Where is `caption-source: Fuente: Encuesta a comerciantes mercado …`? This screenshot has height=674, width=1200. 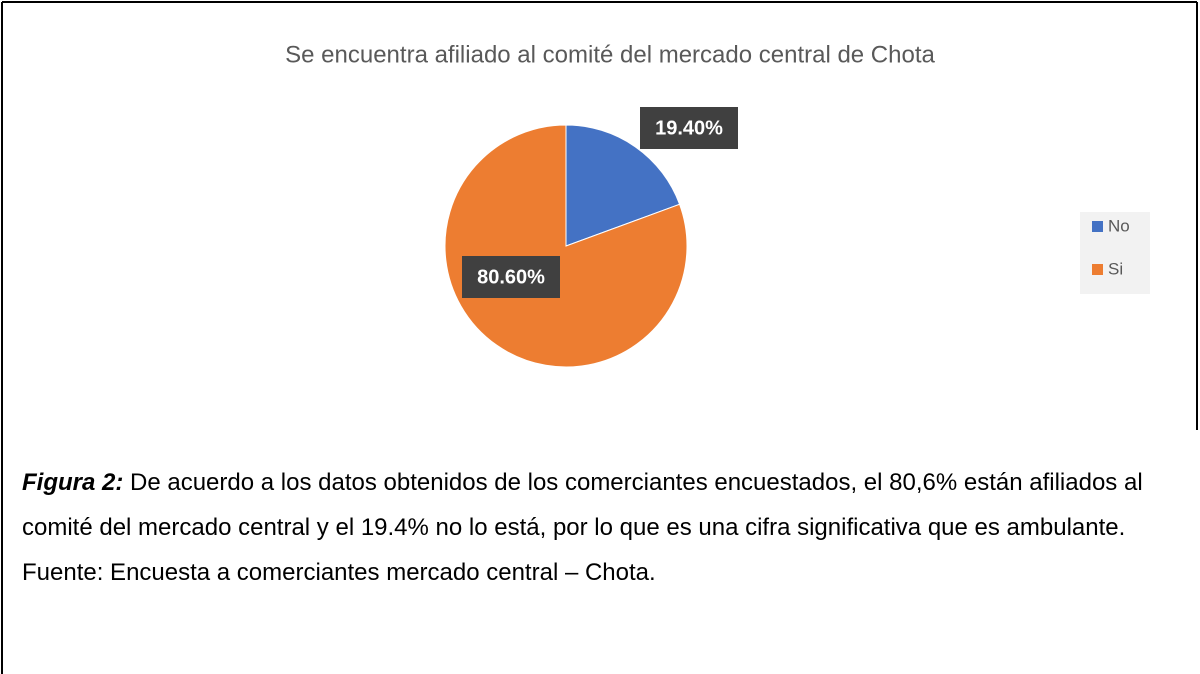 caption-source: Fuente: Encuesta a comerciantes mercado … is located at coordinates (339, 572).